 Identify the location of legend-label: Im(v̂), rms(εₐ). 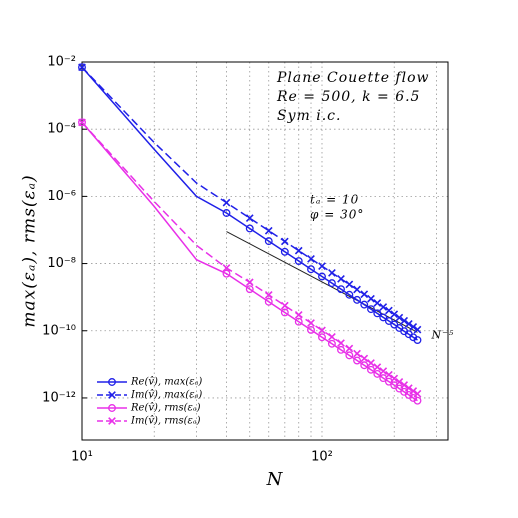
(165, 421).